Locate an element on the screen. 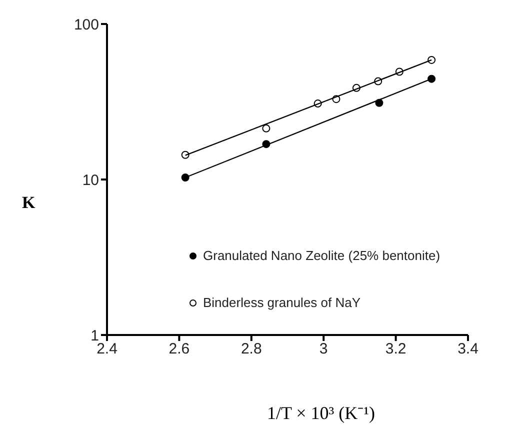  x-tick-label: 2.6 is located at coordinates (179, 349).